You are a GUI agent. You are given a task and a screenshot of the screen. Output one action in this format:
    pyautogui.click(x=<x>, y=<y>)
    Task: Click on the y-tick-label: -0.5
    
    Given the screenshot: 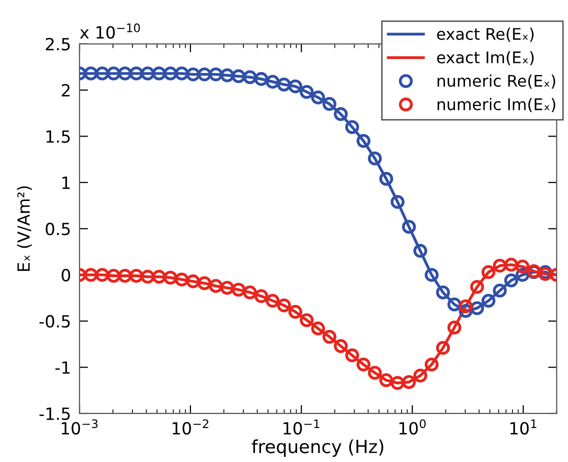 What is the action you would take?
    pyautogui.click(x=54, y=321)
    